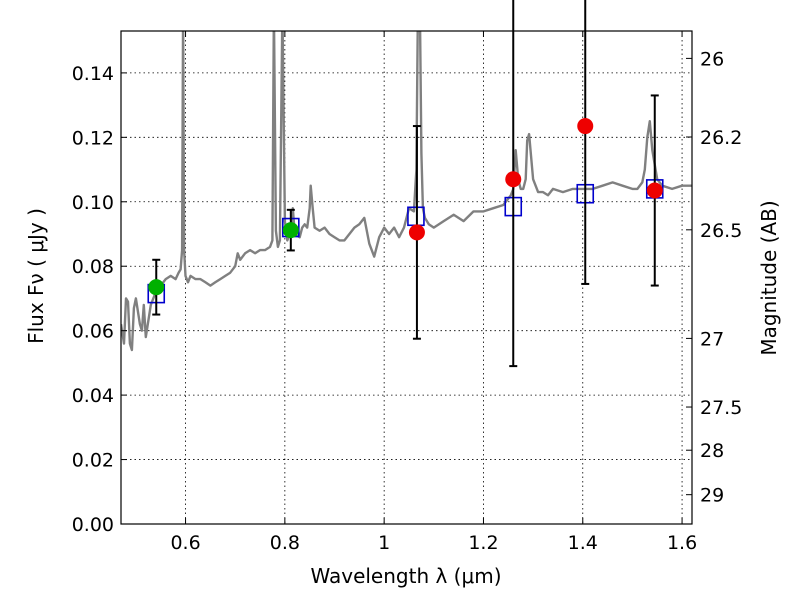 The width and height of the screenshot is (800, 600). Describe the element at coordinates (93, 332) in the screenshot. I see `y-tick-label: 0.06` at that location.